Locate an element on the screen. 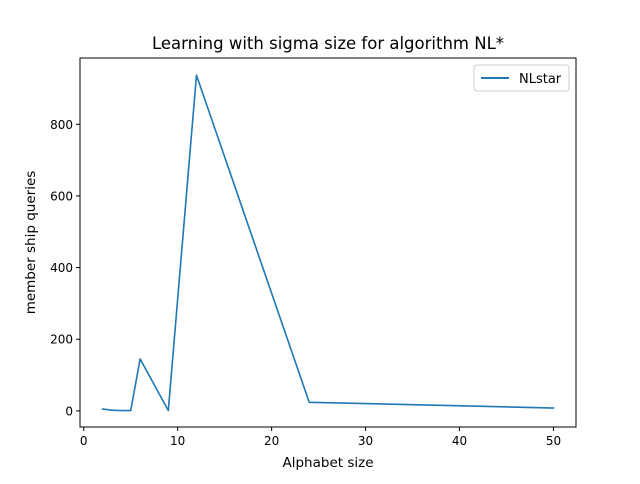 The height and width of the screenshot is (484, 640). legend-box is located at coordinates (521, 78).